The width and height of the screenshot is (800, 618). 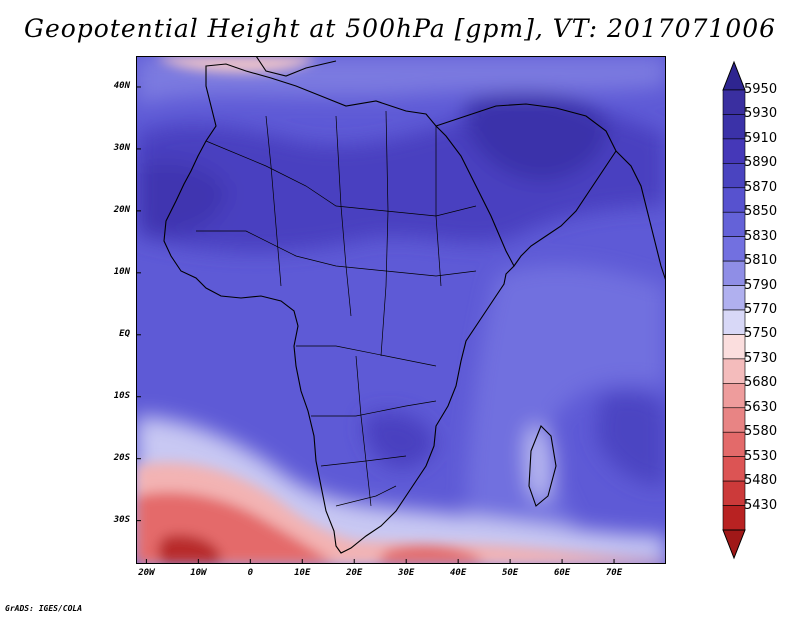 What do you see at coordinates (121, 519) in the screenshot?
I see `lat-label: 30S` at bounding box center [121, 519].